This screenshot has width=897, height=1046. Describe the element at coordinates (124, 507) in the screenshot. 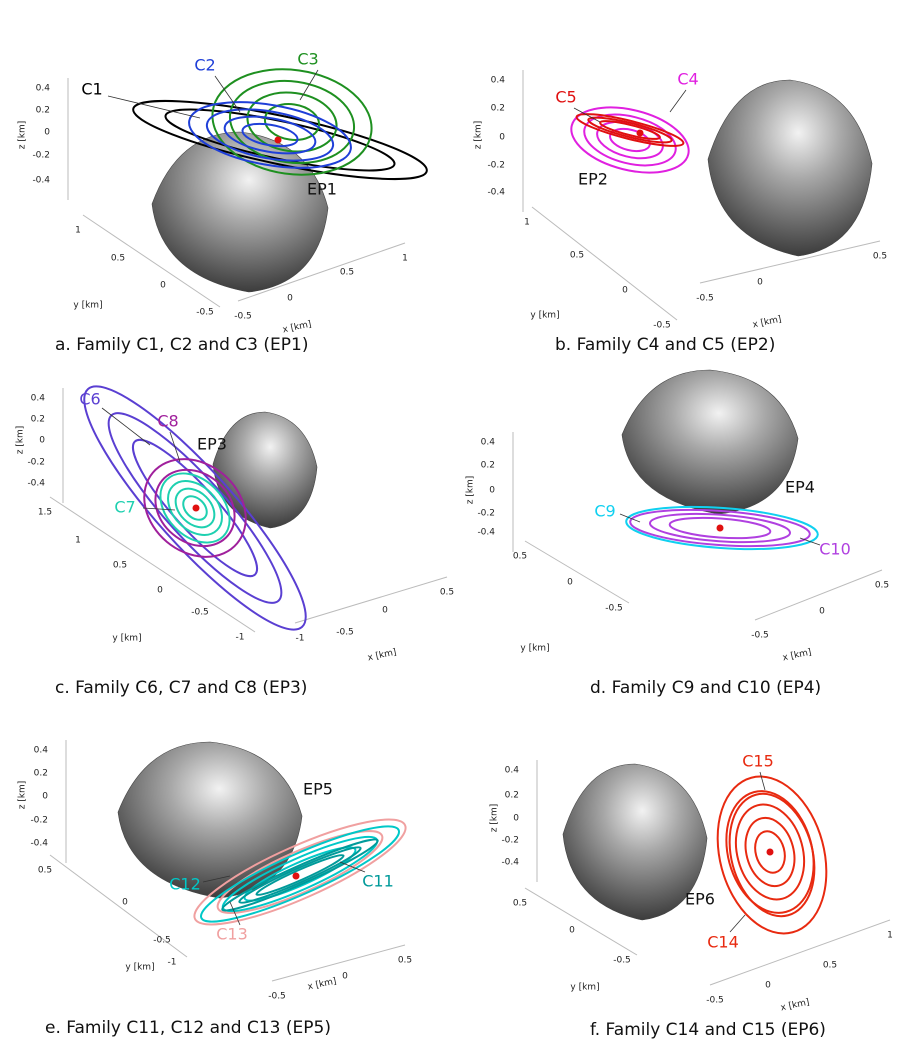

I see `family-label: C7` at that location.